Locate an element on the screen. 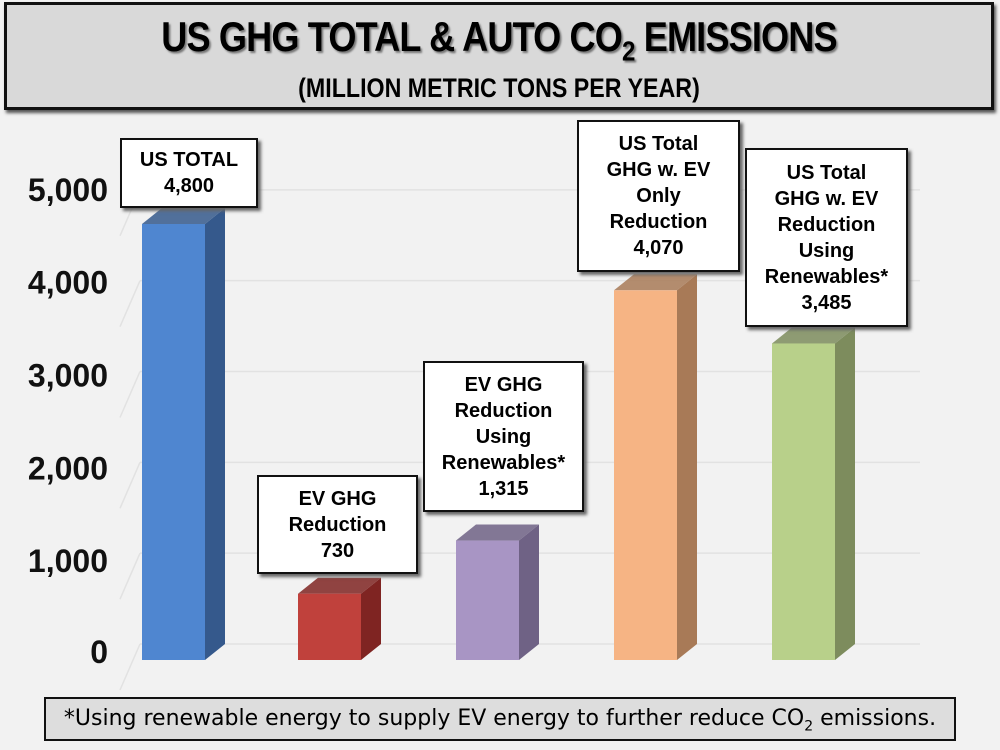 This screenshot has height=750, width=1000. title-subscript: 2 is located at coordinates (628, 51).